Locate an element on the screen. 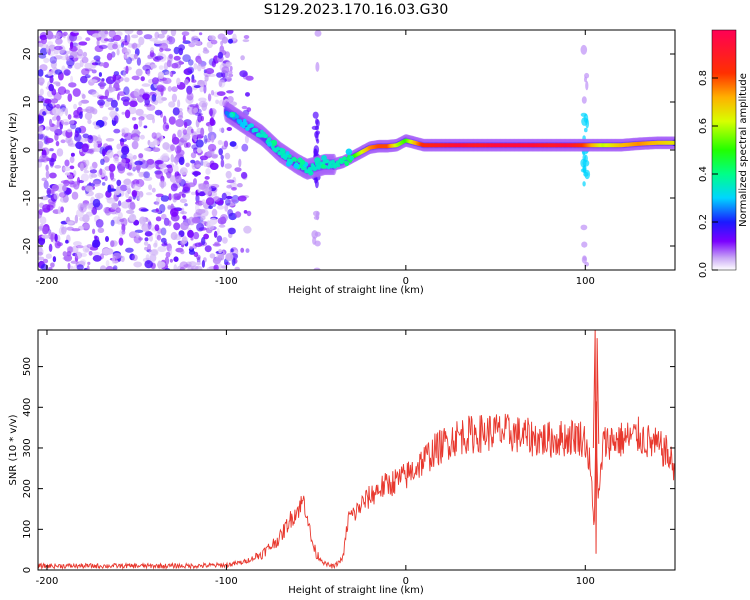 The width and height of the screenshot is (750, 600). vertical-streak is located at coordinates (316, 150).